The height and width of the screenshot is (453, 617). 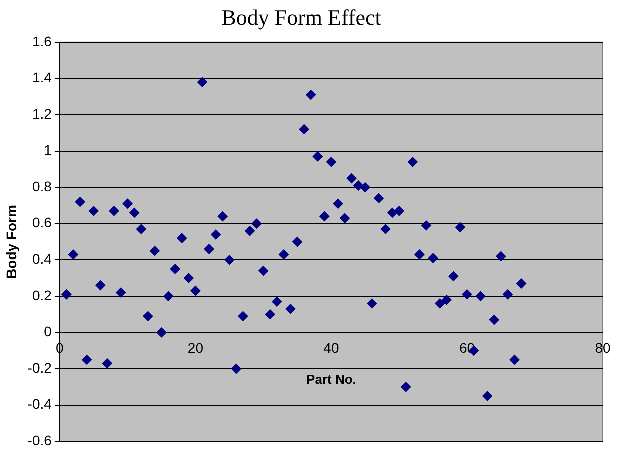 I want to click on y-tick-label: 0.2, so click(x=42, y=295).